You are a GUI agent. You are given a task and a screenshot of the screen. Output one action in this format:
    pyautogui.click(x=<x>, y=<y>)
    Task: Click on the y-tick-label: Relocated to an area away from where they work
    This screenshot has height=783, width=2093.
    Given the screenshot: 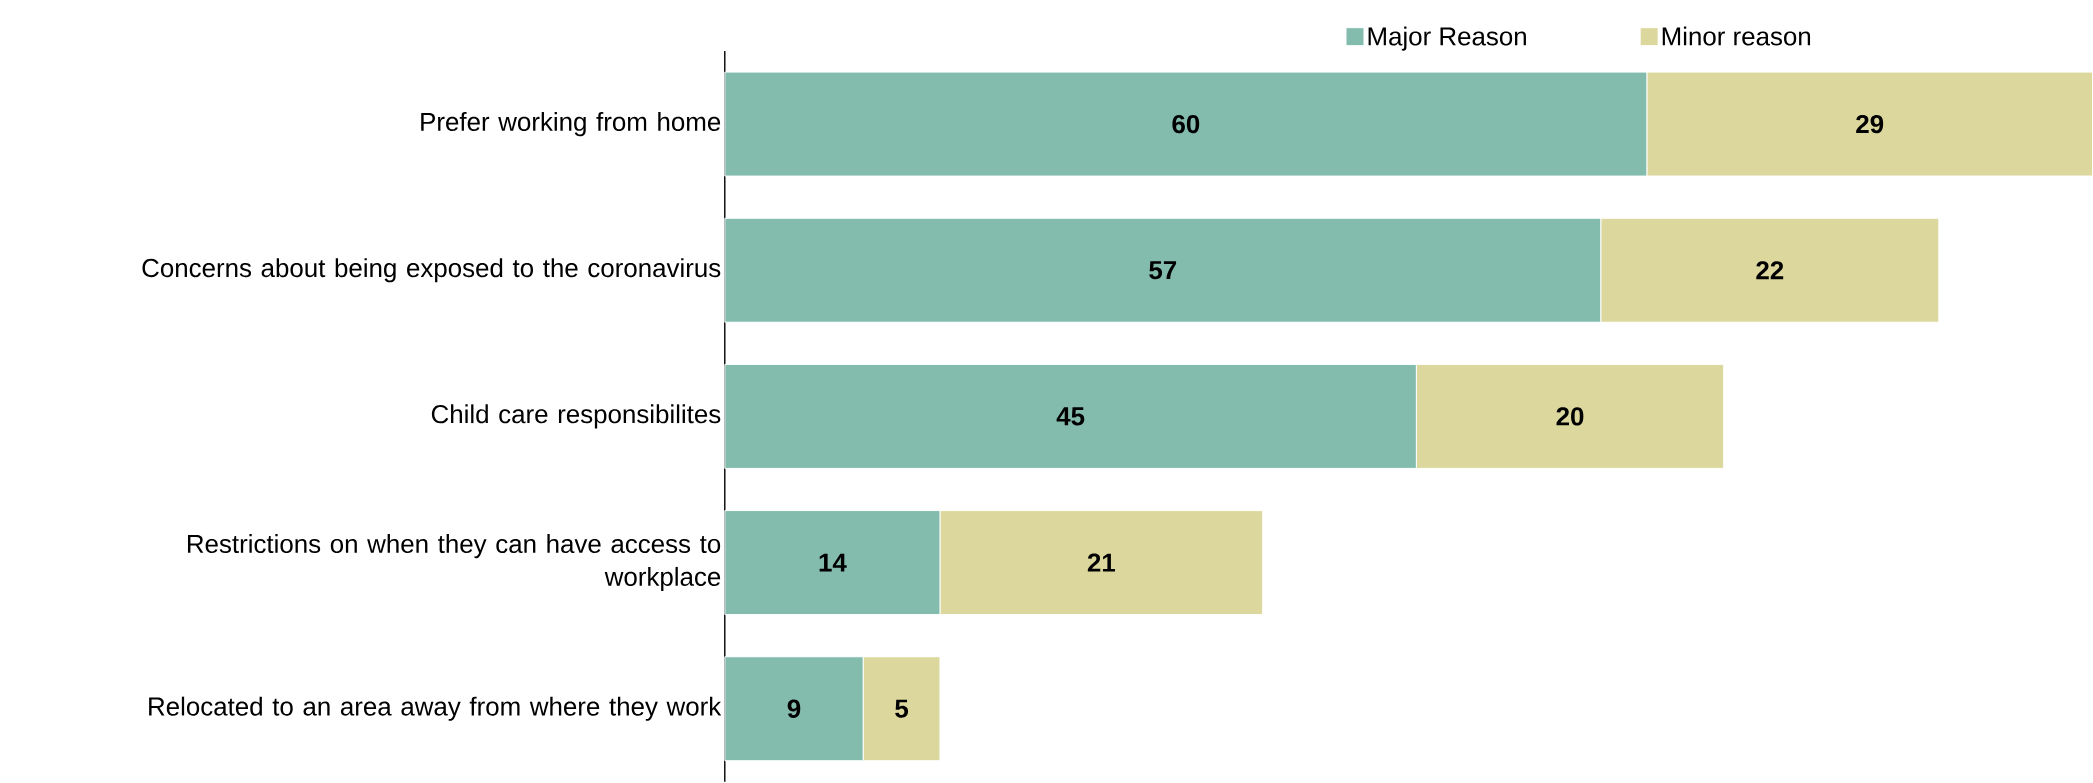 What is the action you would take?
    pyautogui.click(x=435, y=709)
    